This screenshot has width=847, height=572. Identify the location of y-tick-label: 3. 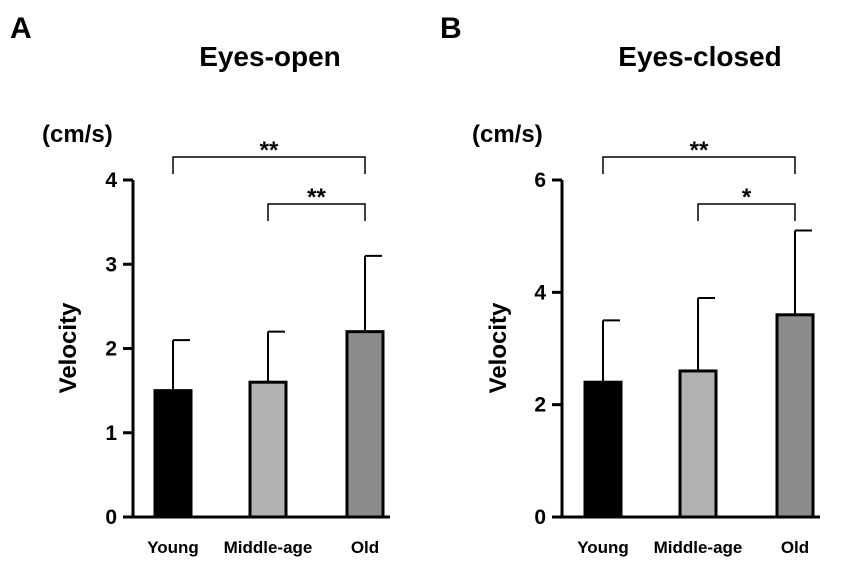
(111, 264).